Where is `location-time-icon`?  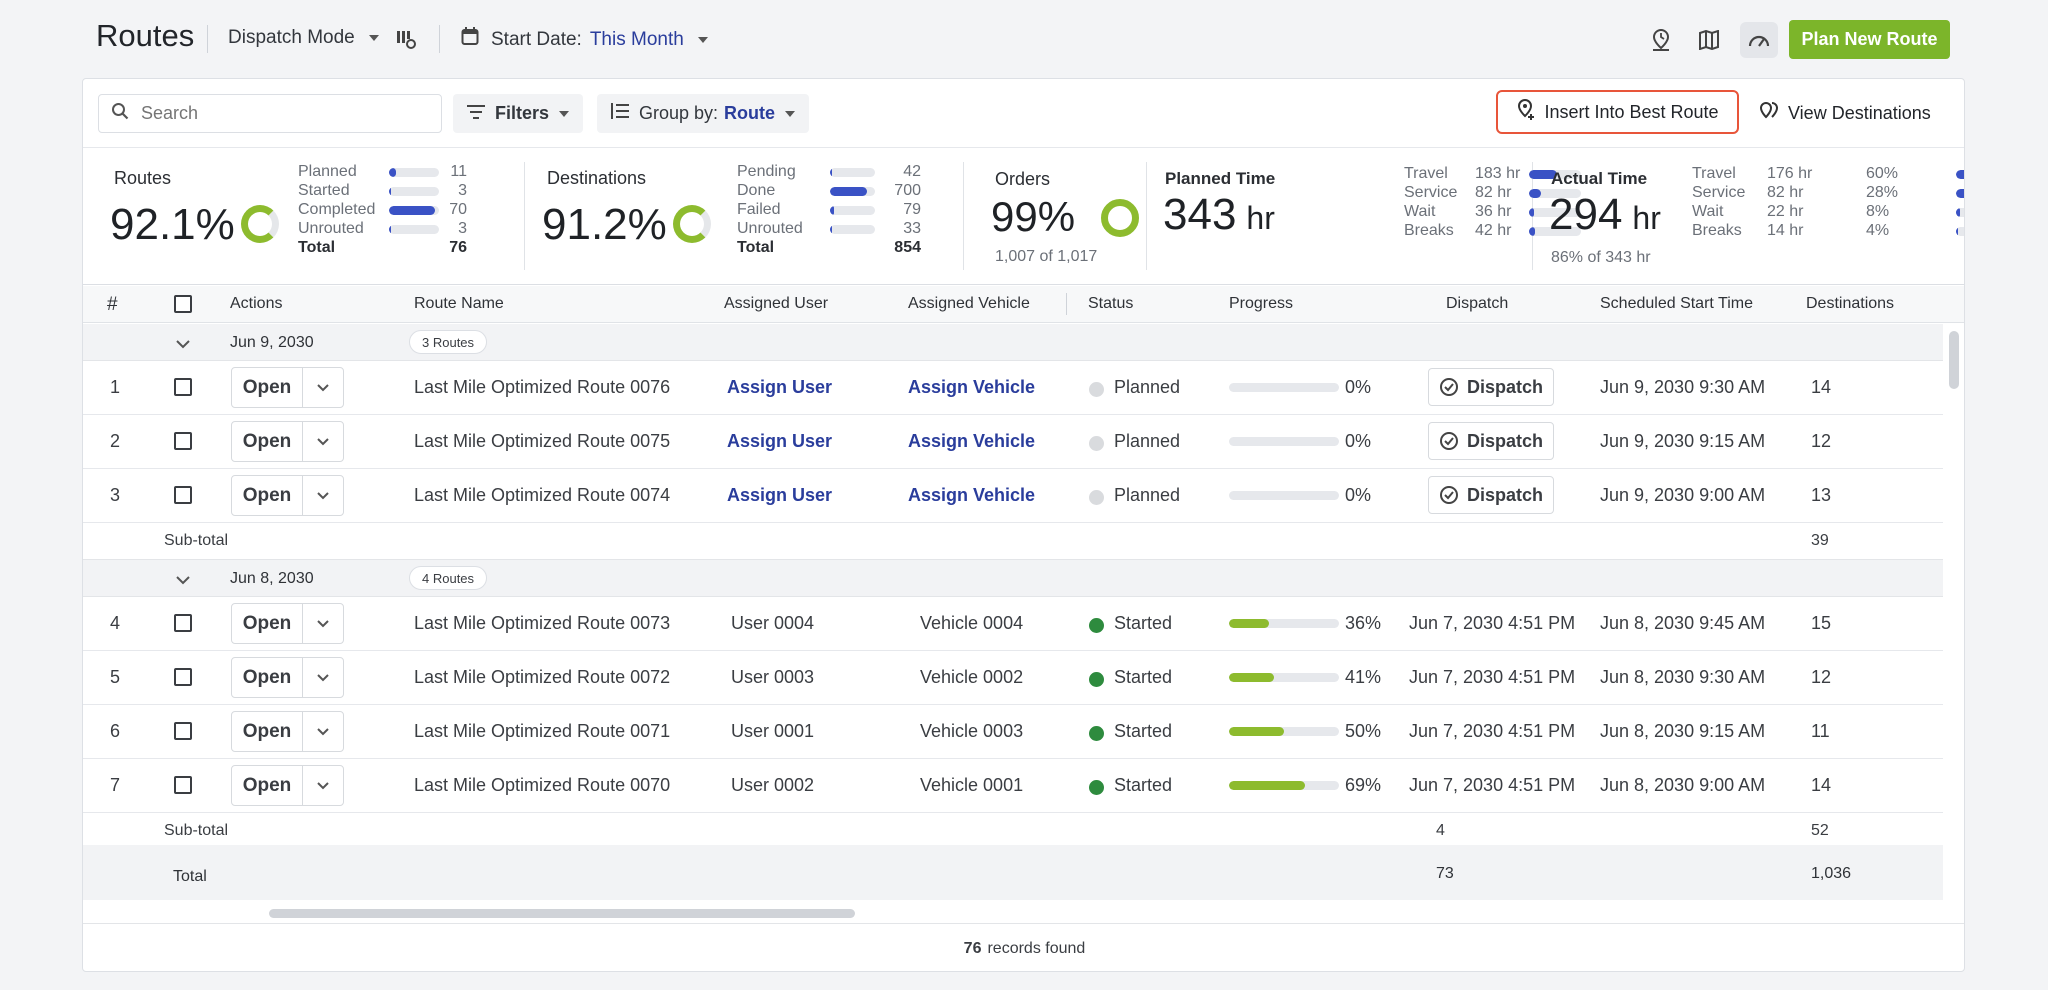
location-time-icon is located at coordinates (1661, 40).